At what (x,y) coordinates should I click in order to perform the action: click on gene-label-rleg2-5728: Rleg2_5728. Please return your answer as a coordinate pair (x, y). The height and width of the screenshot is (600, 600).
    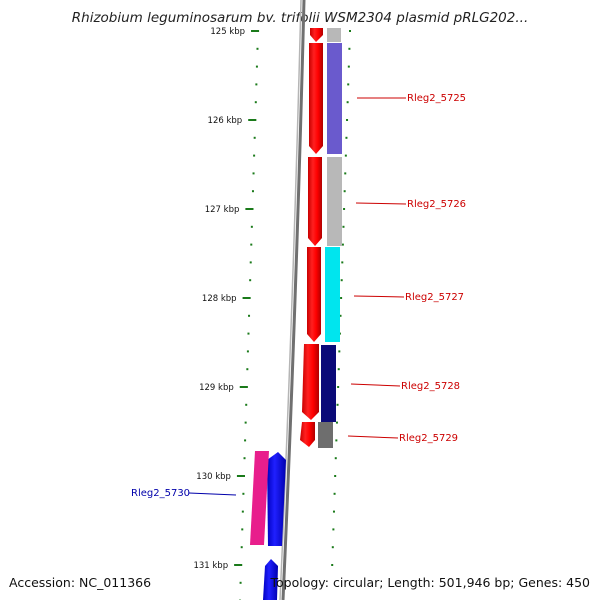
    Looking at the image, I should click on (430, 386).